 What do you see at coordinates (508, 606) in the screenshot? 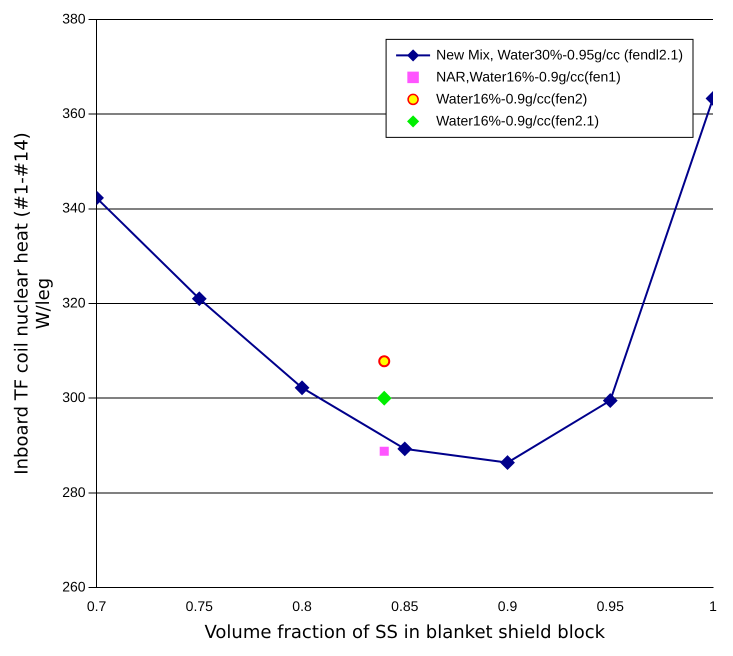
I see `x-tick-label: 0.9` at bounding box center [508, 606].